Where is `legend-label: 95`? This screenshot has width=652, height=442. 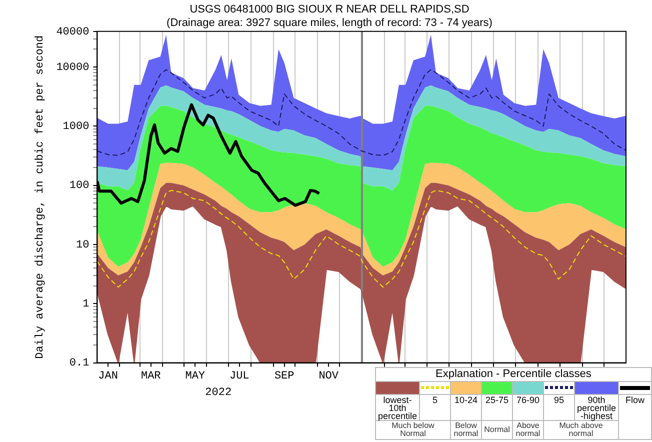 legend-label: 95 is located at coordinates (558, 407).